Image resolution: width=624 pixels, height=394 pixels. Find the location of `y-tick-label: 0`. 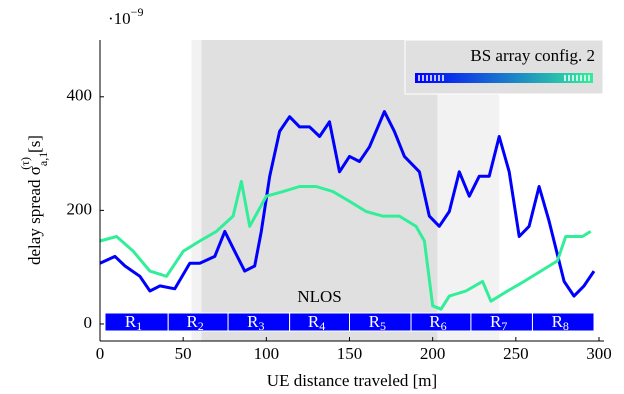

y-tick-label: 0 is located at coordinates (88, 322).